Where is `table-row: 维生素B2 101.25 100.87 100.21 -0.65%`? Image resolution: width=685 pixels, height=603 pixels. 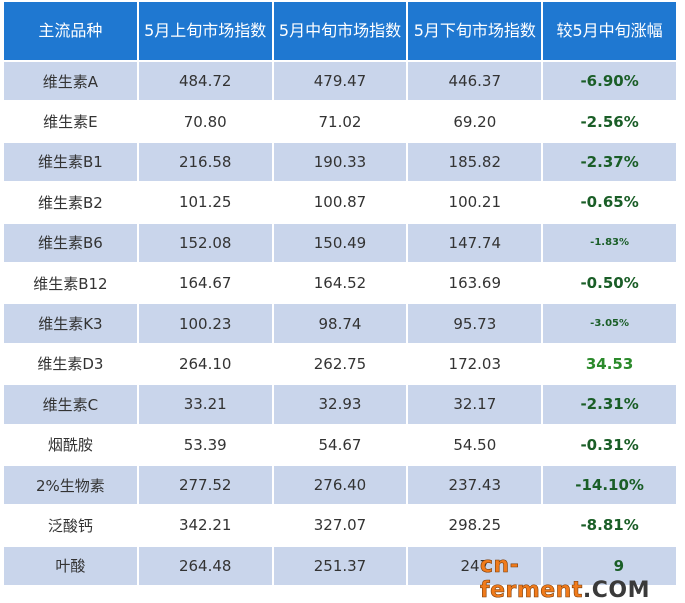
table-row: 维生素B2 101.25 100.87 100.21 -0.65% is located at coordinates (340, 202).